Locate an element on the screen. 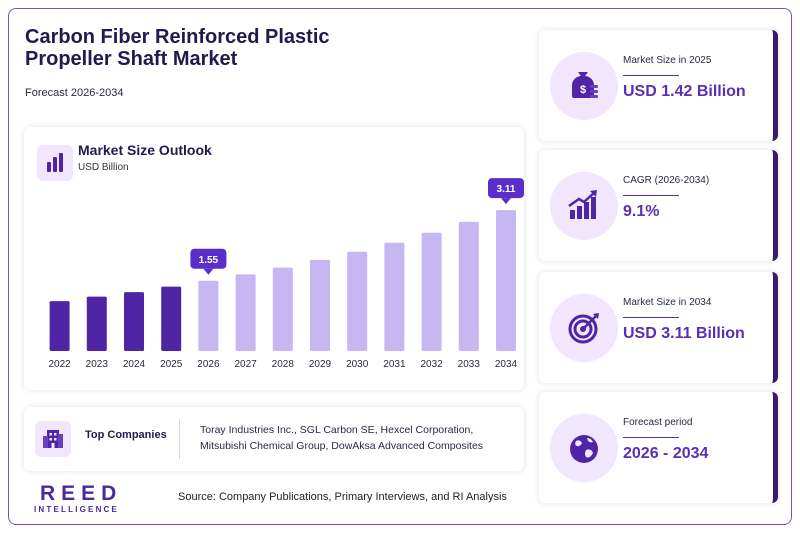 Image resolution: width=800 pixels, height=533 pixels. bar-2024 is located at coordinates (134, 321).